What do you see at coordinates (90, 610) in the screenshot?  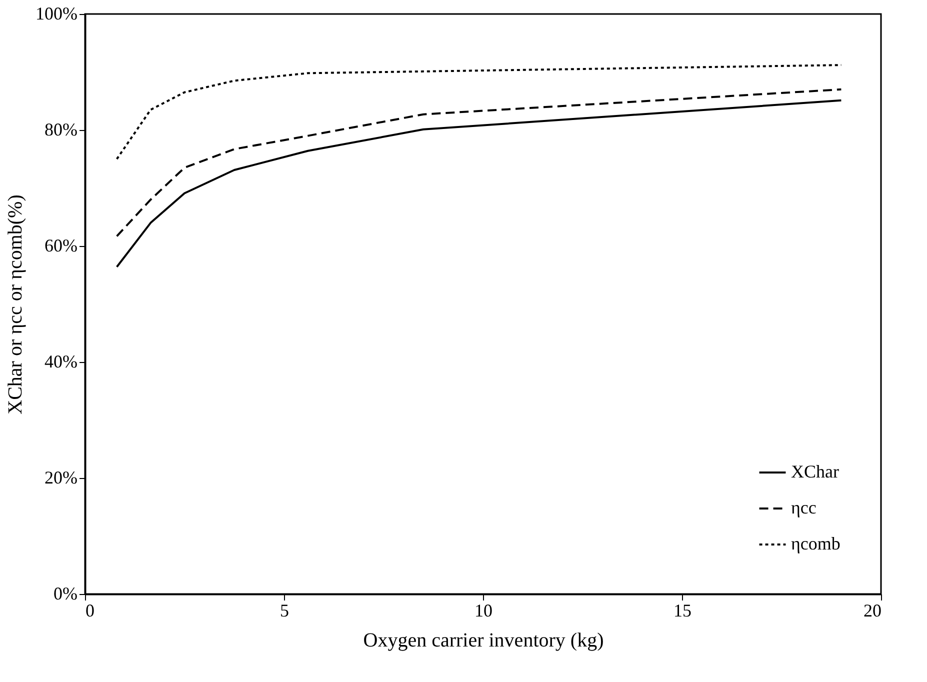 I see `x-tick-label: 0` at bounding box center [90, 610].